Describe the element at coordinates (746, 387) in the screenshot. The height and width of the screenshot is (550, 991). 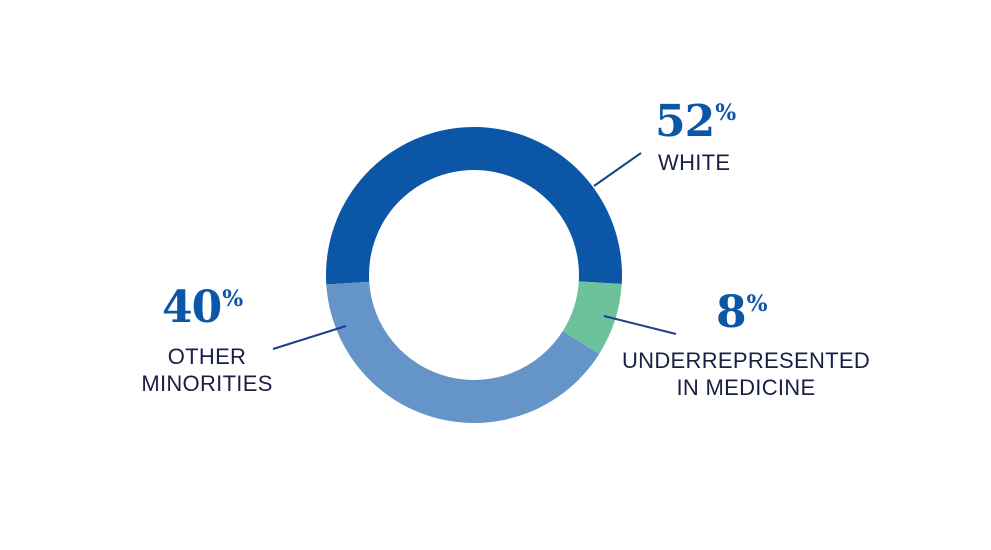
I see `label-urim-line2: IN MEDICINE` at that location.